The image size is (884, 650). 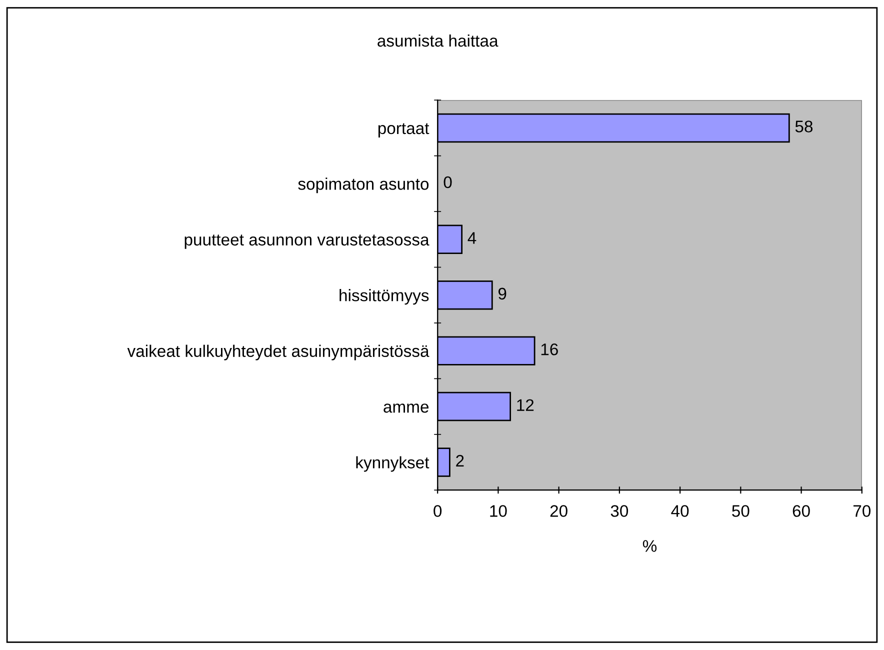 What do you see at coordinates (680, 511) in the screenshot?
I see `x-tick-label: 40` at bounding box center [680, 511].